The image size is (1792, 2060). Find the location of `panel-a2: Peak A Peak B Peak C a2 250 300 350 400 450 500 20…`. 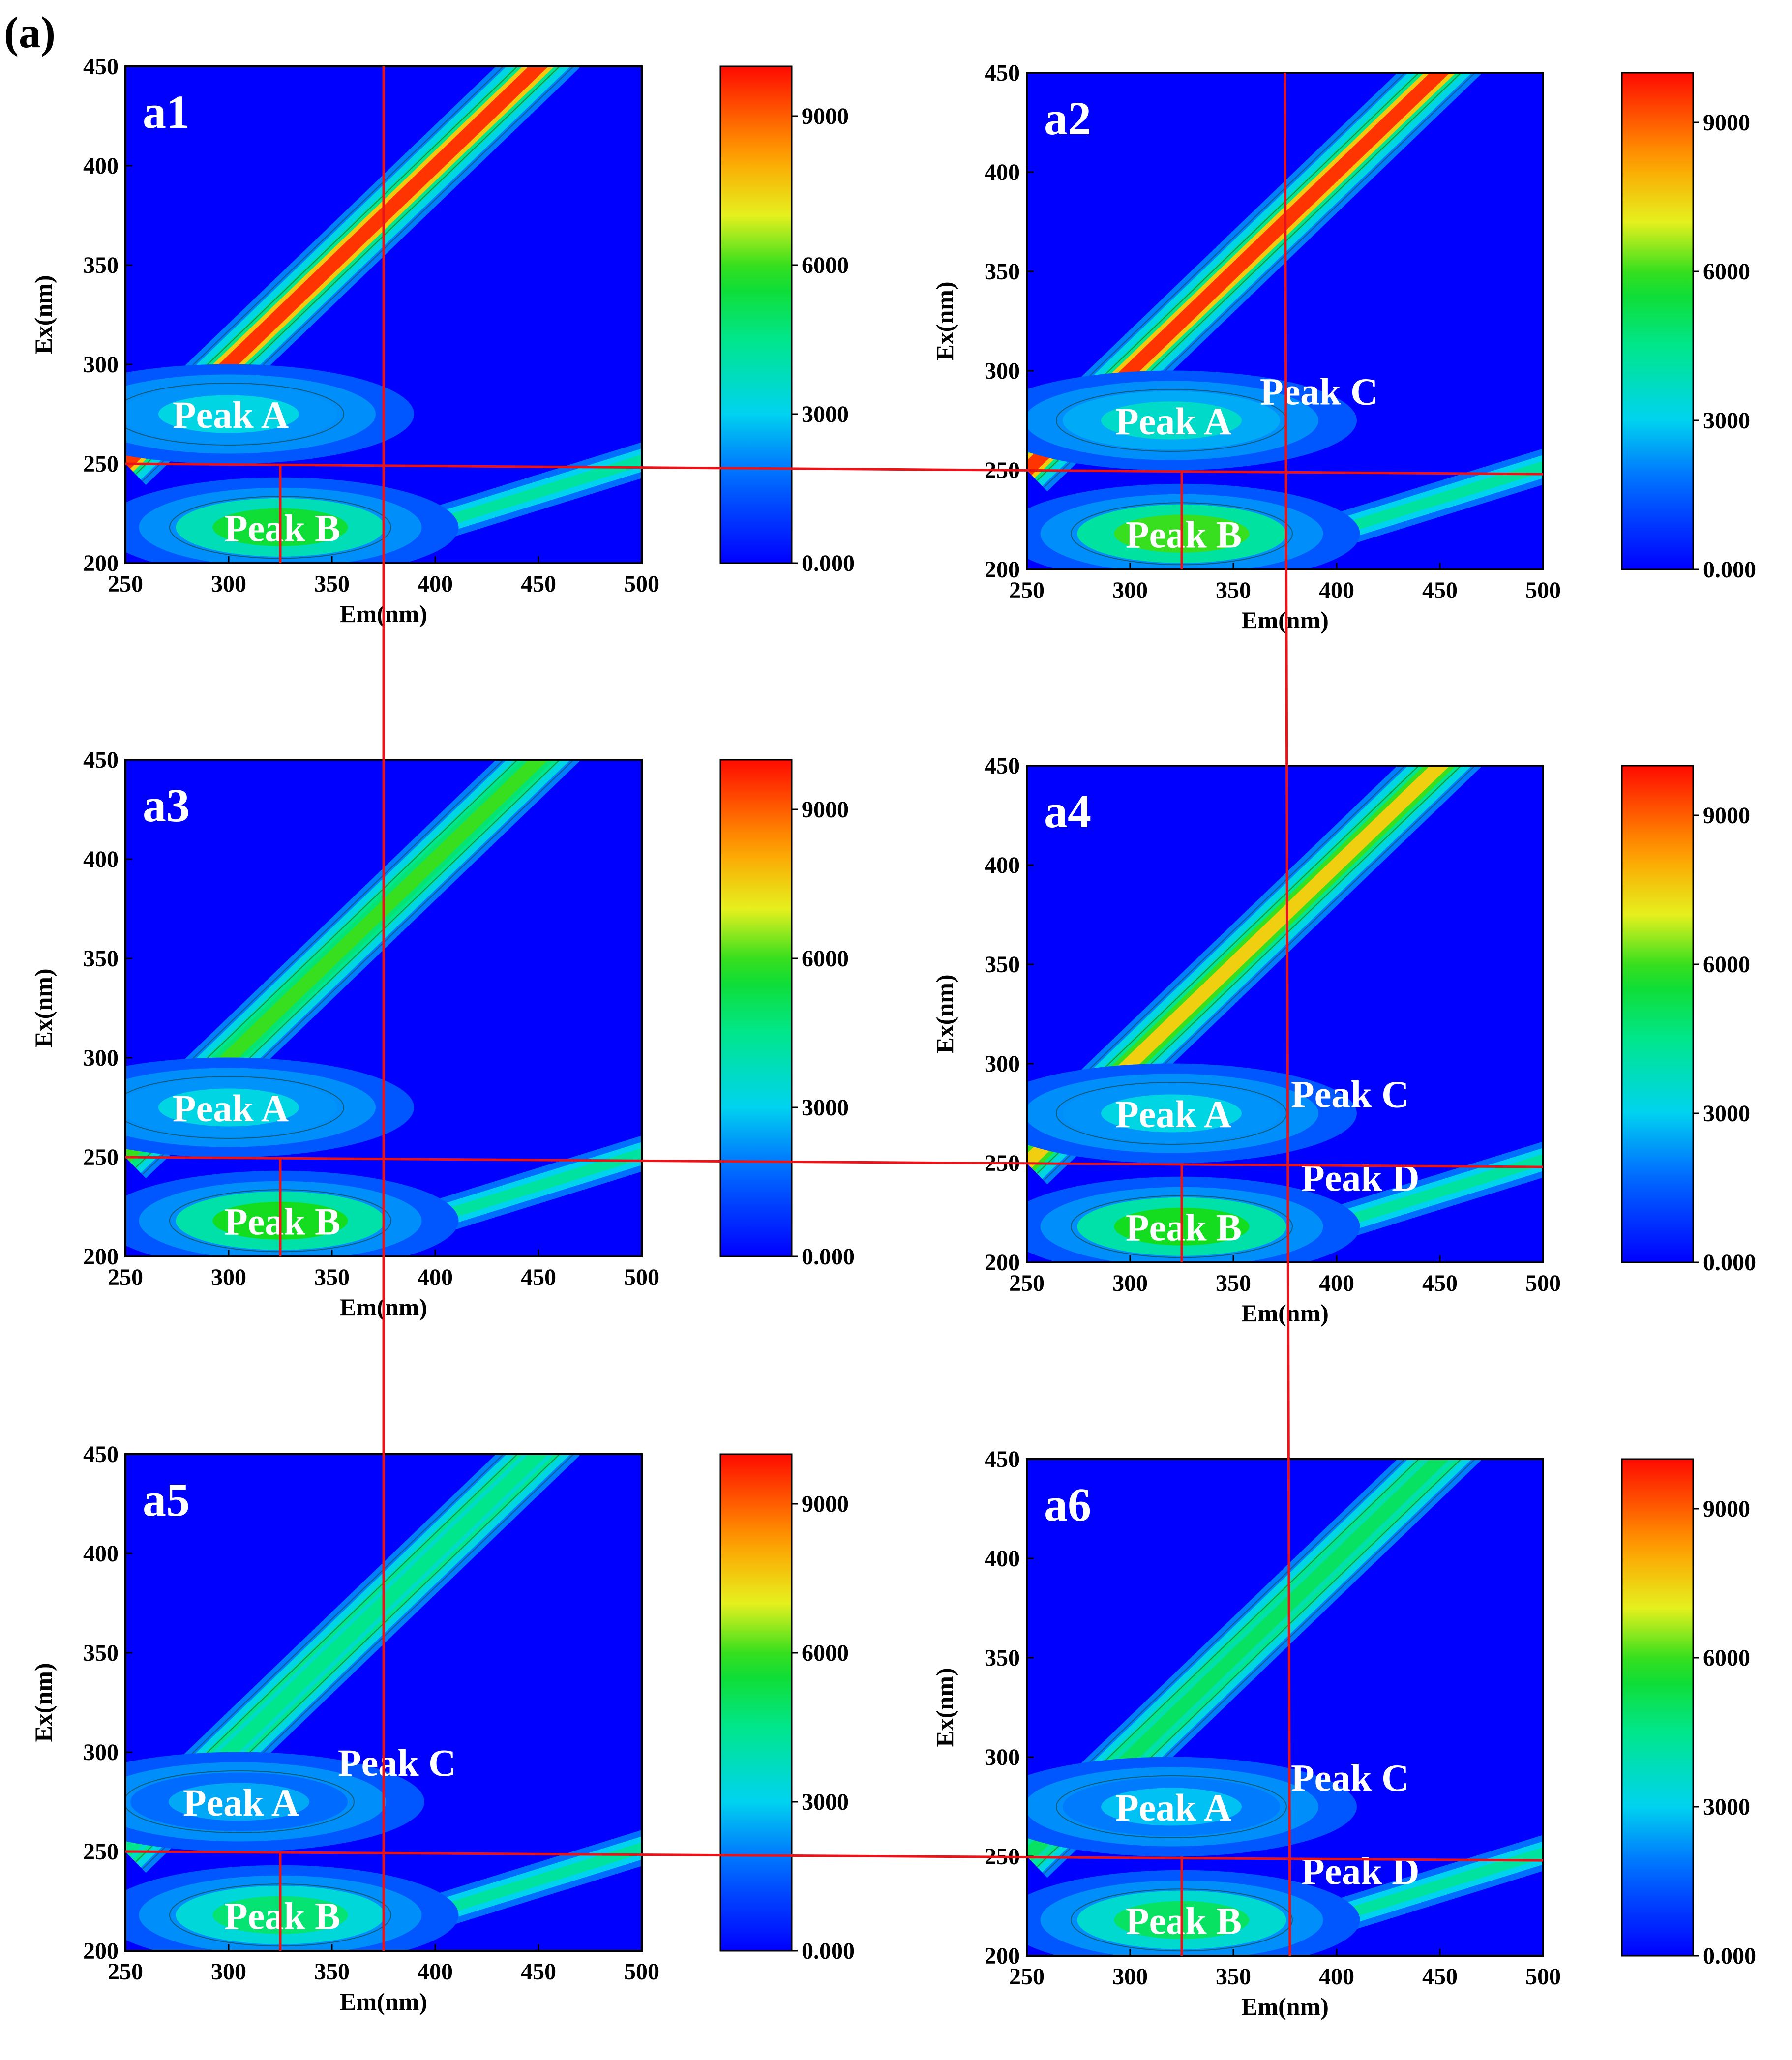

panel-a2: Peak A Peak B Peak C a2 250 300 350 400 450 500 20… is located at coordinates (1343, 347).